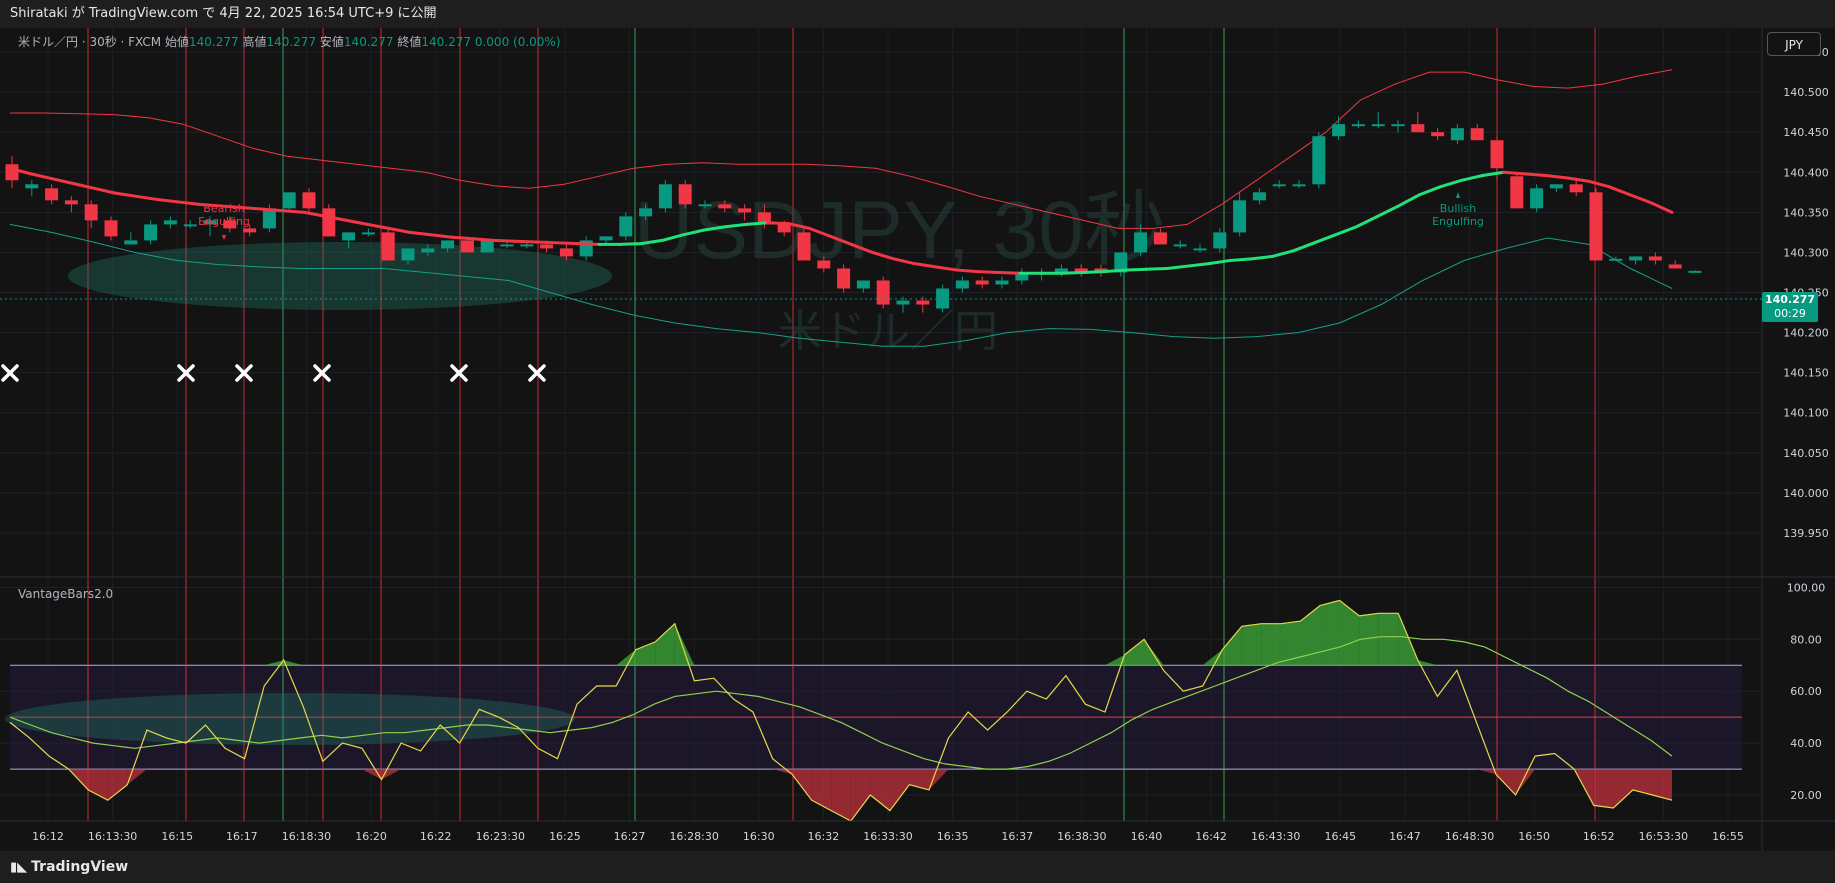 Image resolution: width=1835 pixels, height=883 pixels. I want to click on time-tick-label: 16:12, so click(48, 836).